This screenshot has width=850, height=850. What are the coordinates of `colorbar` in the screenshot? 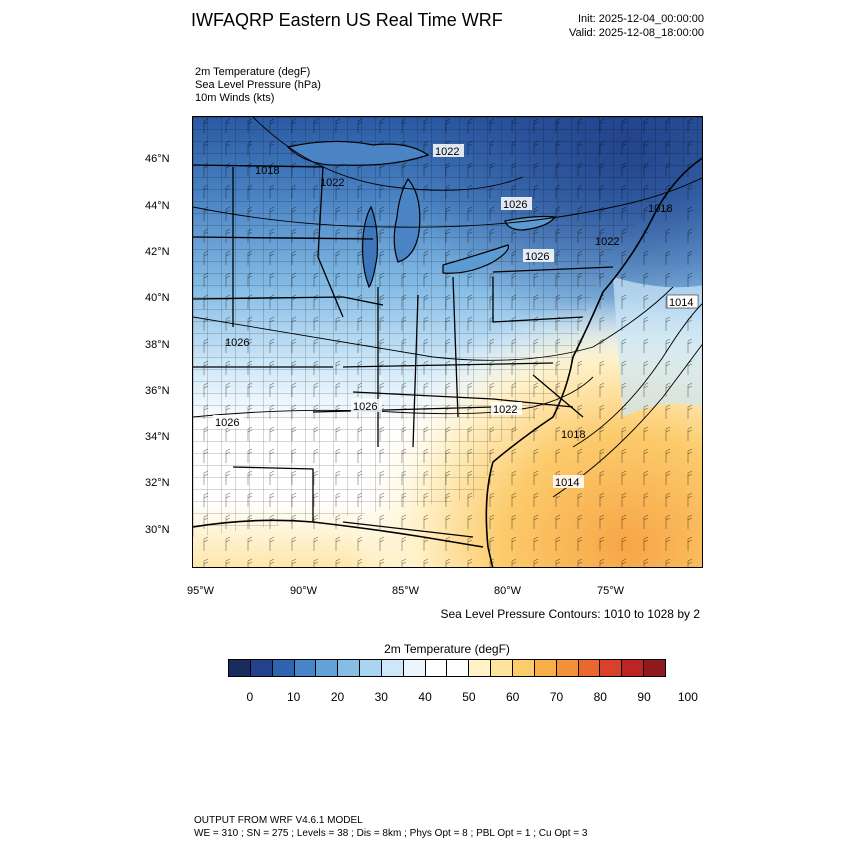 It's located at (447, 668).